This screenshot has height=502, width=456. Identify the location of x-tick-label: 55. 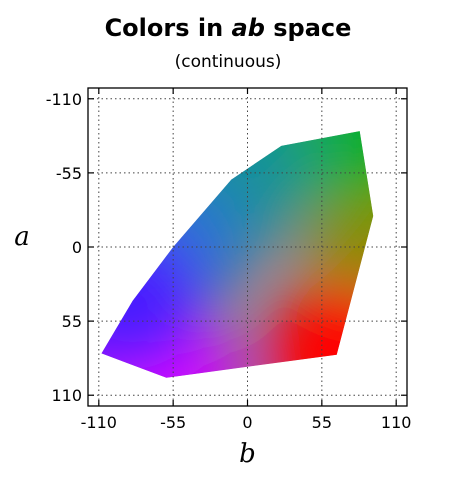
(322, 422).